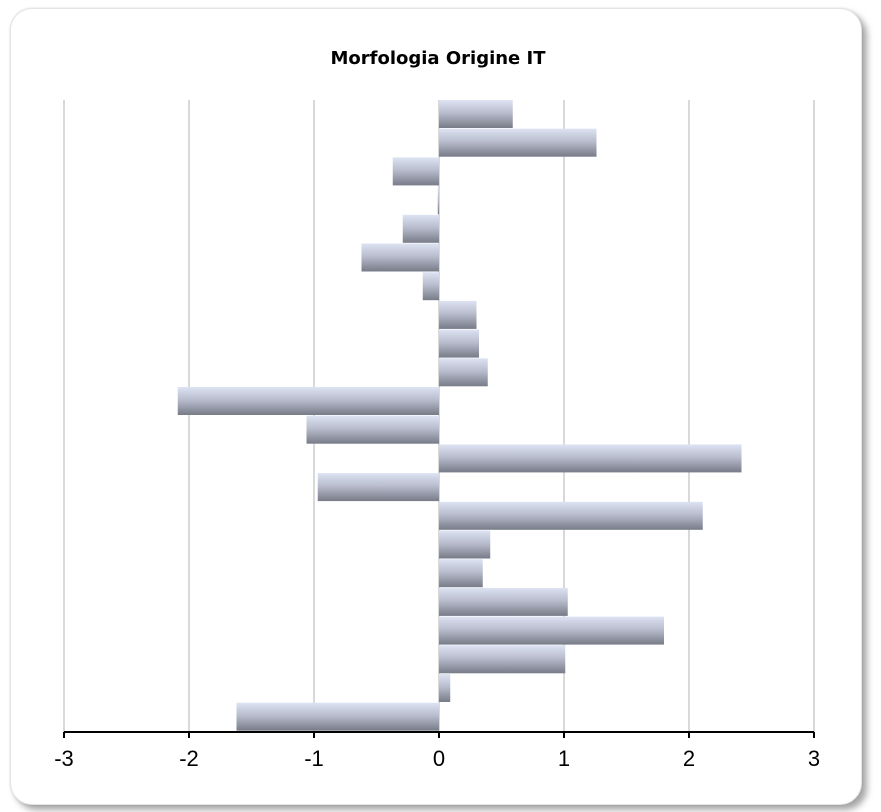 This screenshot has height=812, width=881. Describe the element at coordinates (314, 758) in the screenshot. I see `x-tick-label: -1` at that location.